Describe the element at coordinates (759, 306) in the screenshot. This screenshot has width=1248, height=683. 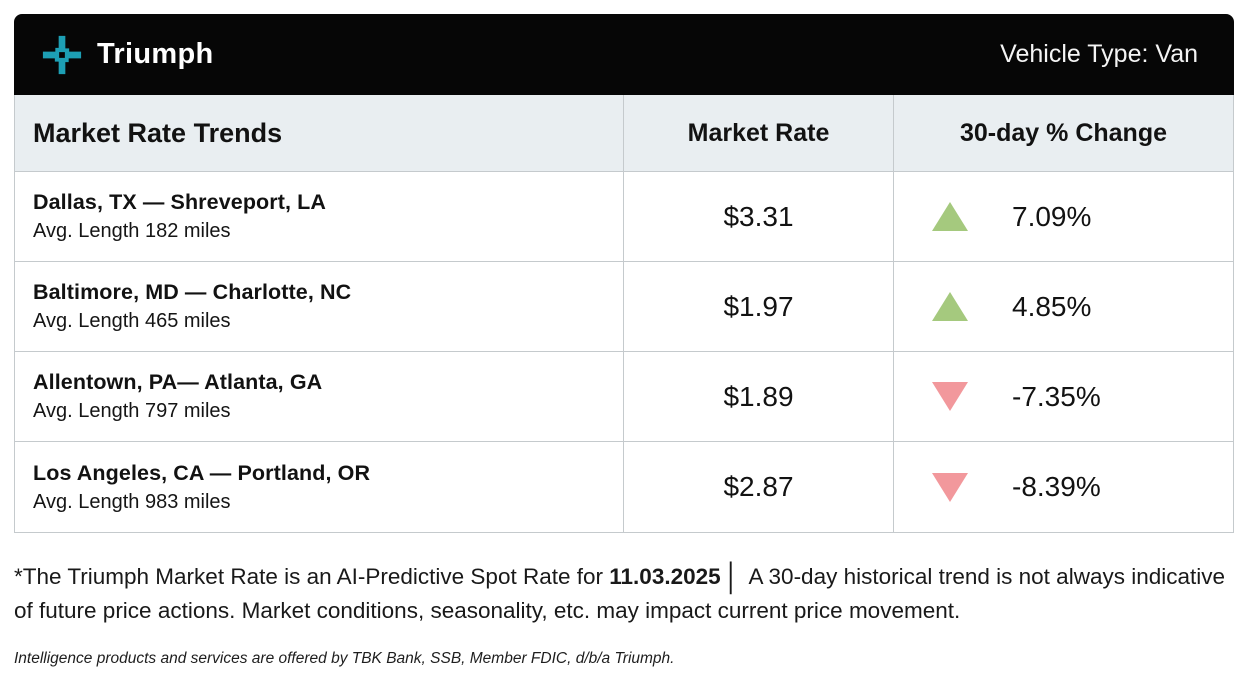
I see `market-rate-value: $1.97` at that location.